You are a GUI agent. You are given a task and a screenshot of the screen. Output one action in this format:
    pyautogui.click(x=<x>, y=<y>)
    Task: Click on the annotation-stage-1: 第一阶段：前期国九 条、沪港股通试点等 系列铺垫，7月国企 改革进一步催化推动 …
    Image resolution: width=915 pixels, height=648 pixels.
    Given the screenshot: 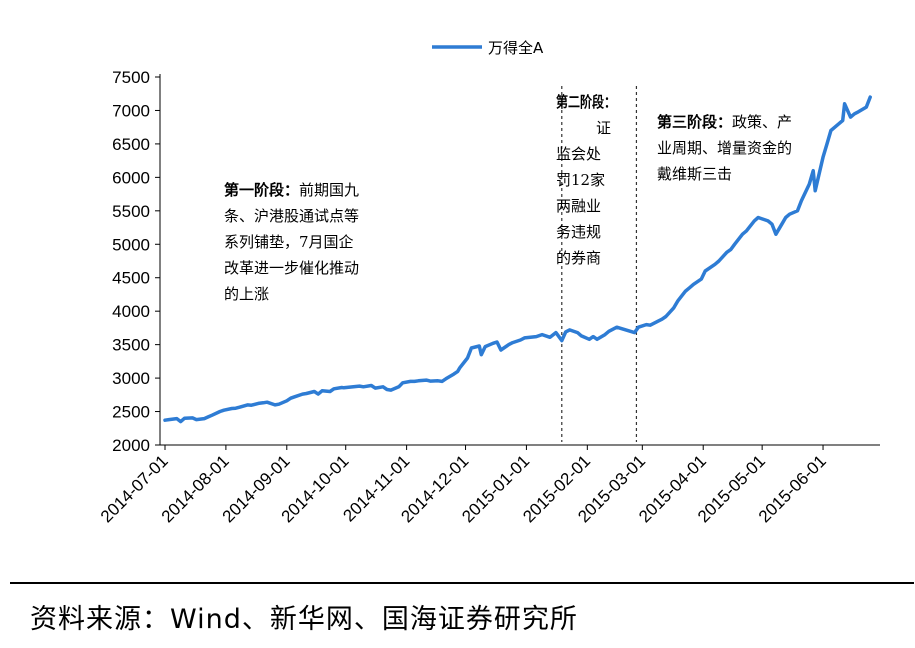 What is the action you would take?
    pyautogui.click(x=291, y=242)
    